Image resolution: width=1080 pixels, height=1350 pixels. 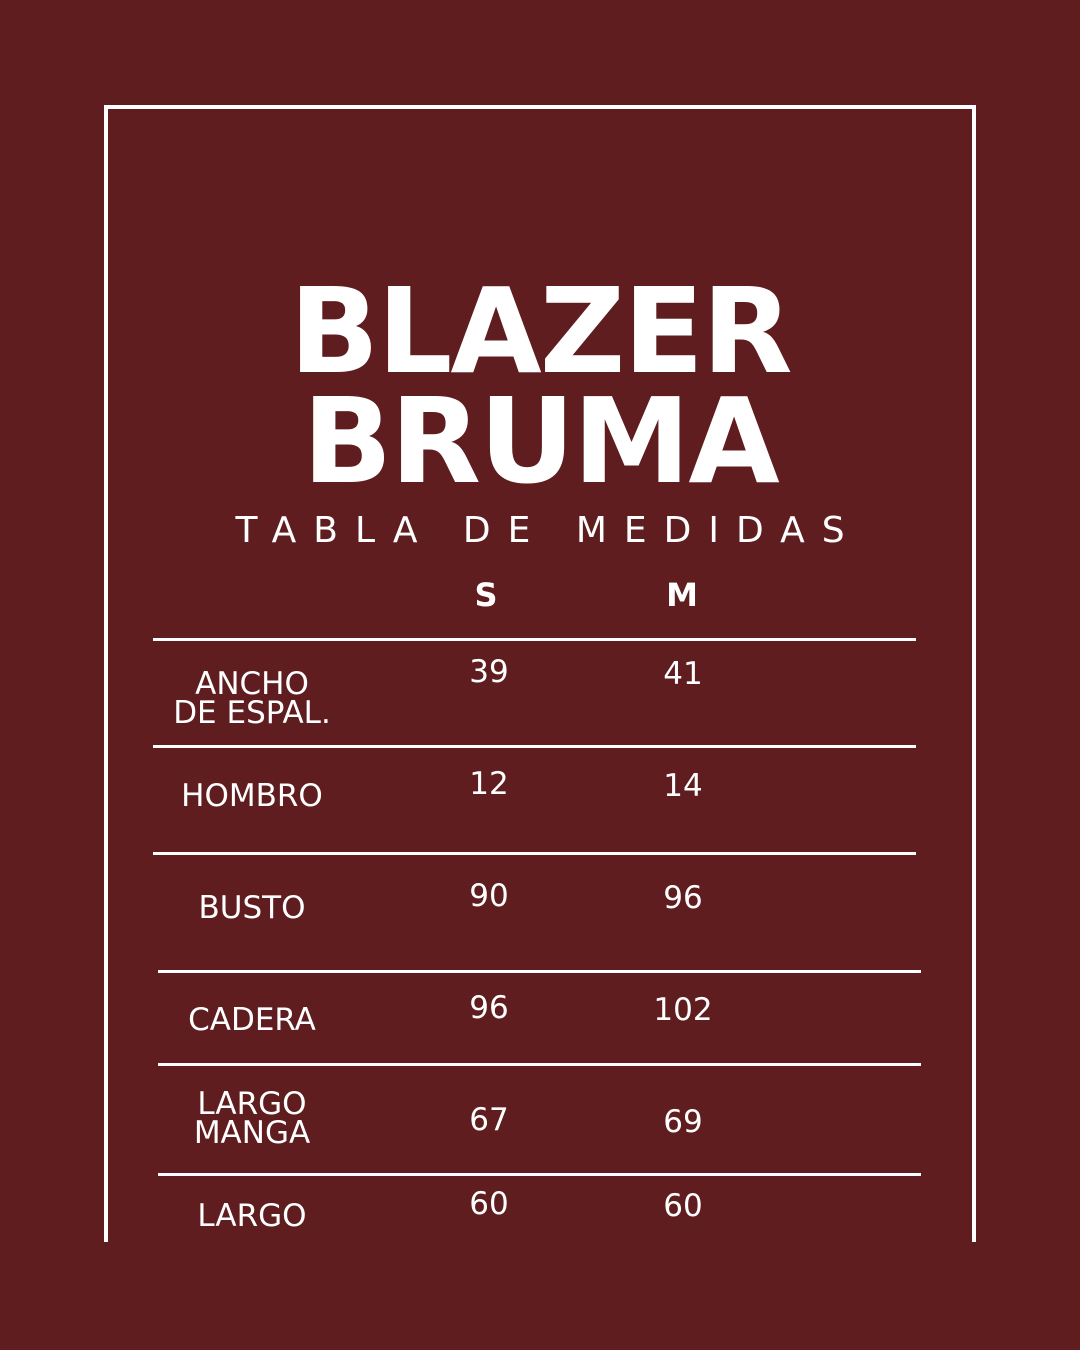 What do you see at coordinates (489, 1120) in the screenshot?
I see `value-s: 67` at bounding box center [489, 1120].